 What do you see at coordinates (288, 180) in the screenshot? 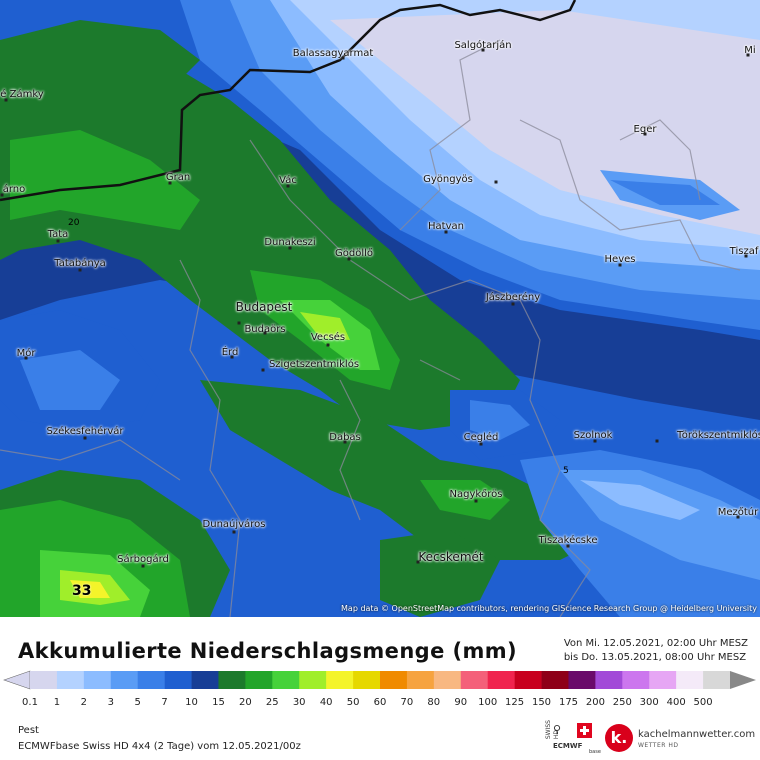
I see `city-label: Vác` at bounding box center [288, 180].